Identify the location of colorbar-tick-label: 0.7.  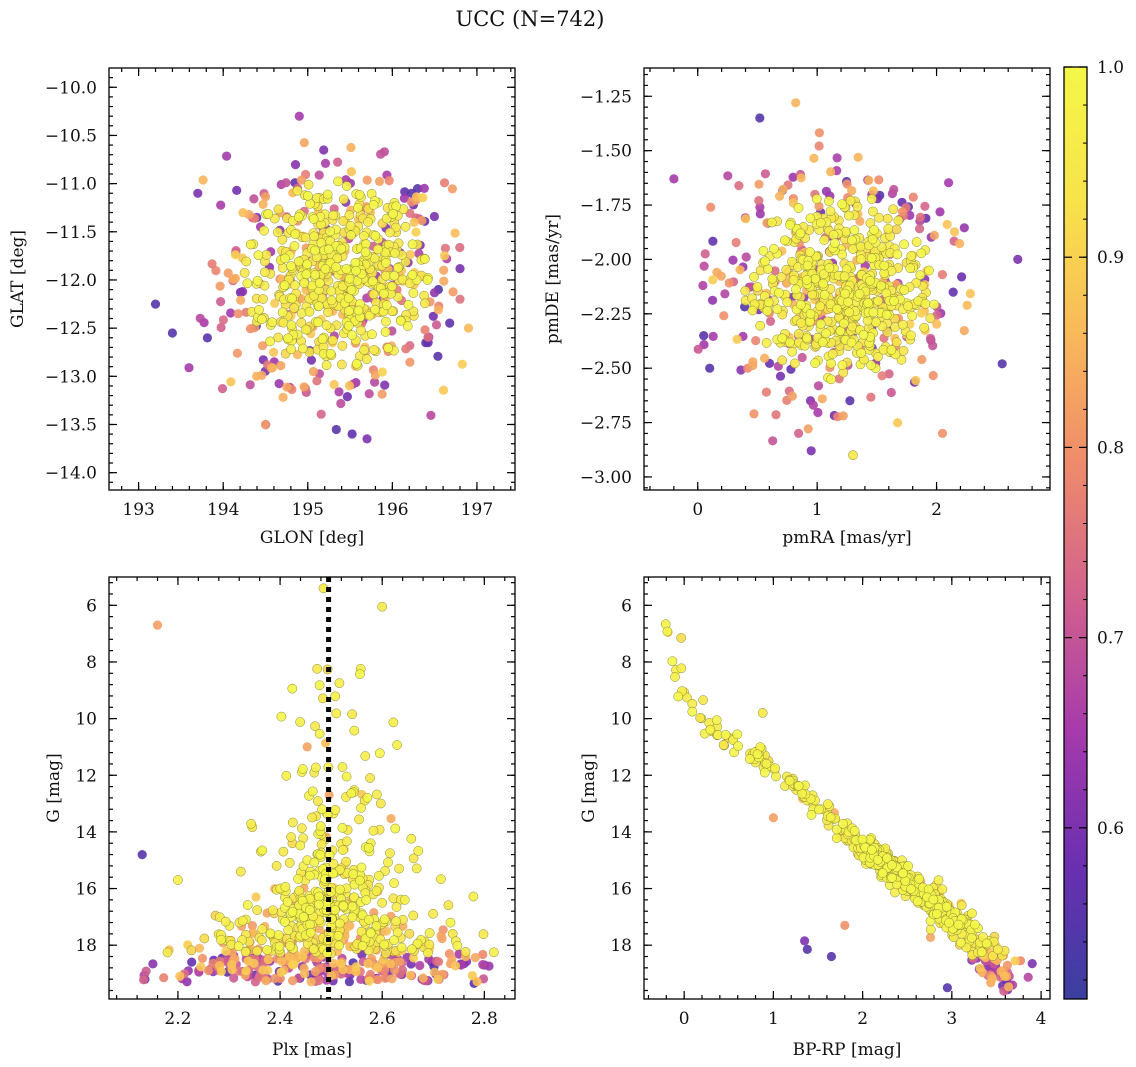
(1110, 639).